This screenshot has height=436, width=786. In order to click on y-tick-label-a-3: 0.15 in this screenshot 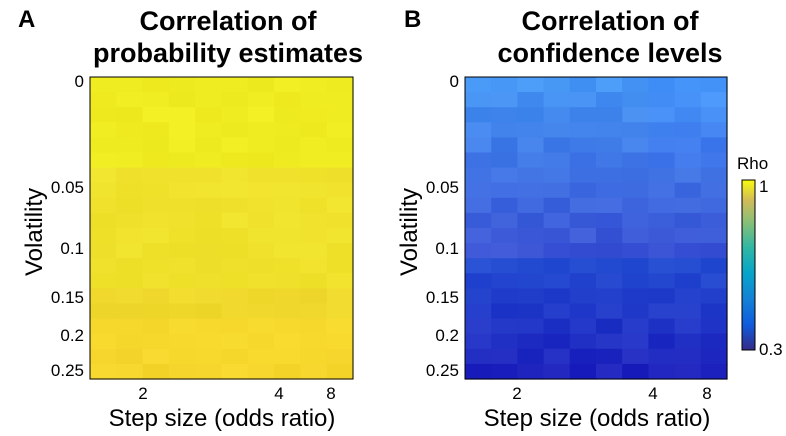, I will do `click(67, 297)`.